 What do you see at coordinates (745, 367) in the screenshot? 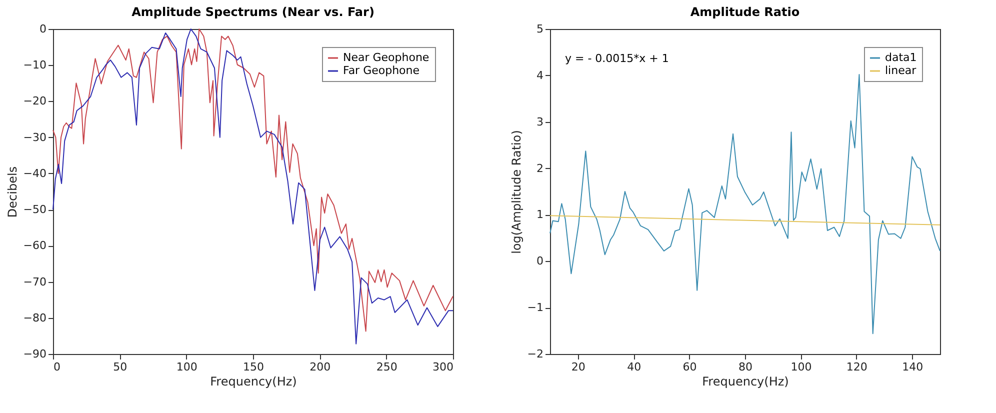
I see `x-tick-label: 80` at bounding box center [745, 367].